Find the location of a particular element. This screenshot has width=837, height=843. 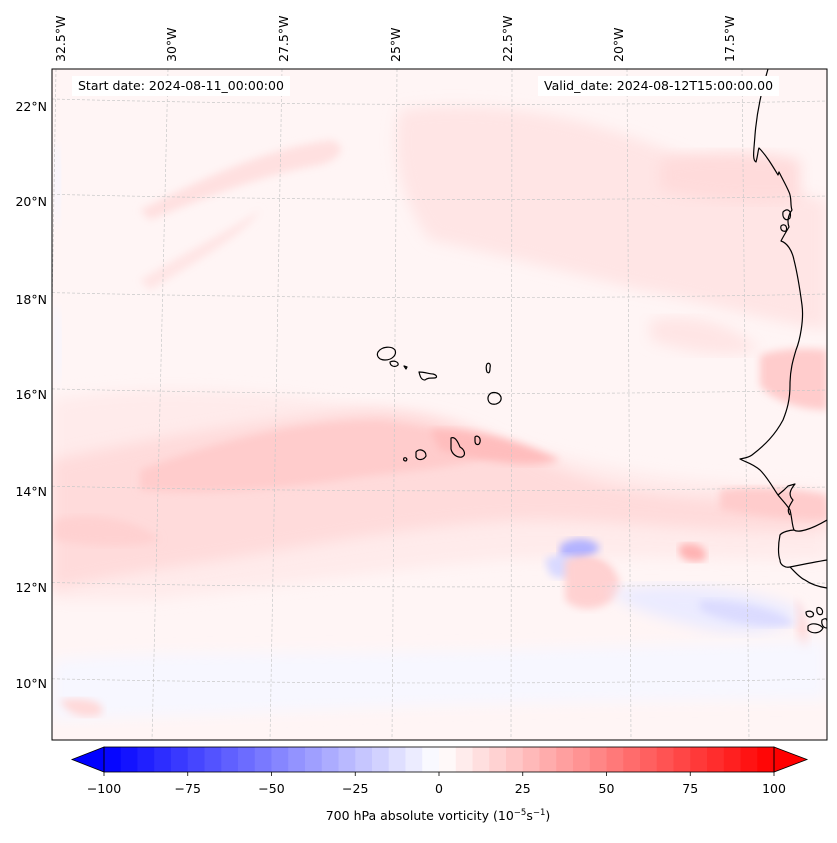

colorbar-extend-min is located at coordinates (87, 759).